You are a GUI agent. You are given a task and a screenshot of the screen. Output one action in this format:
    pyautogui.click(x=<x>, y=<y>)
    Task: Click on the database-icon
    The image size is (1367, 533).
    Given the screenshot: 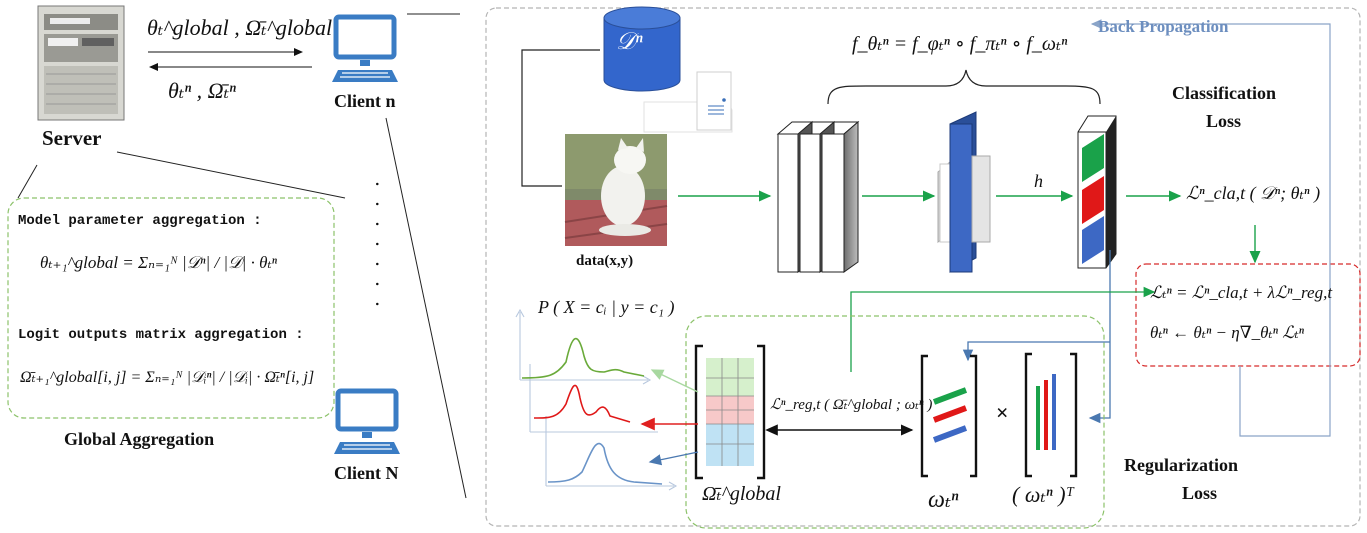 What is the action you would take?
    pyautogui.click(x=642, y=49)
    